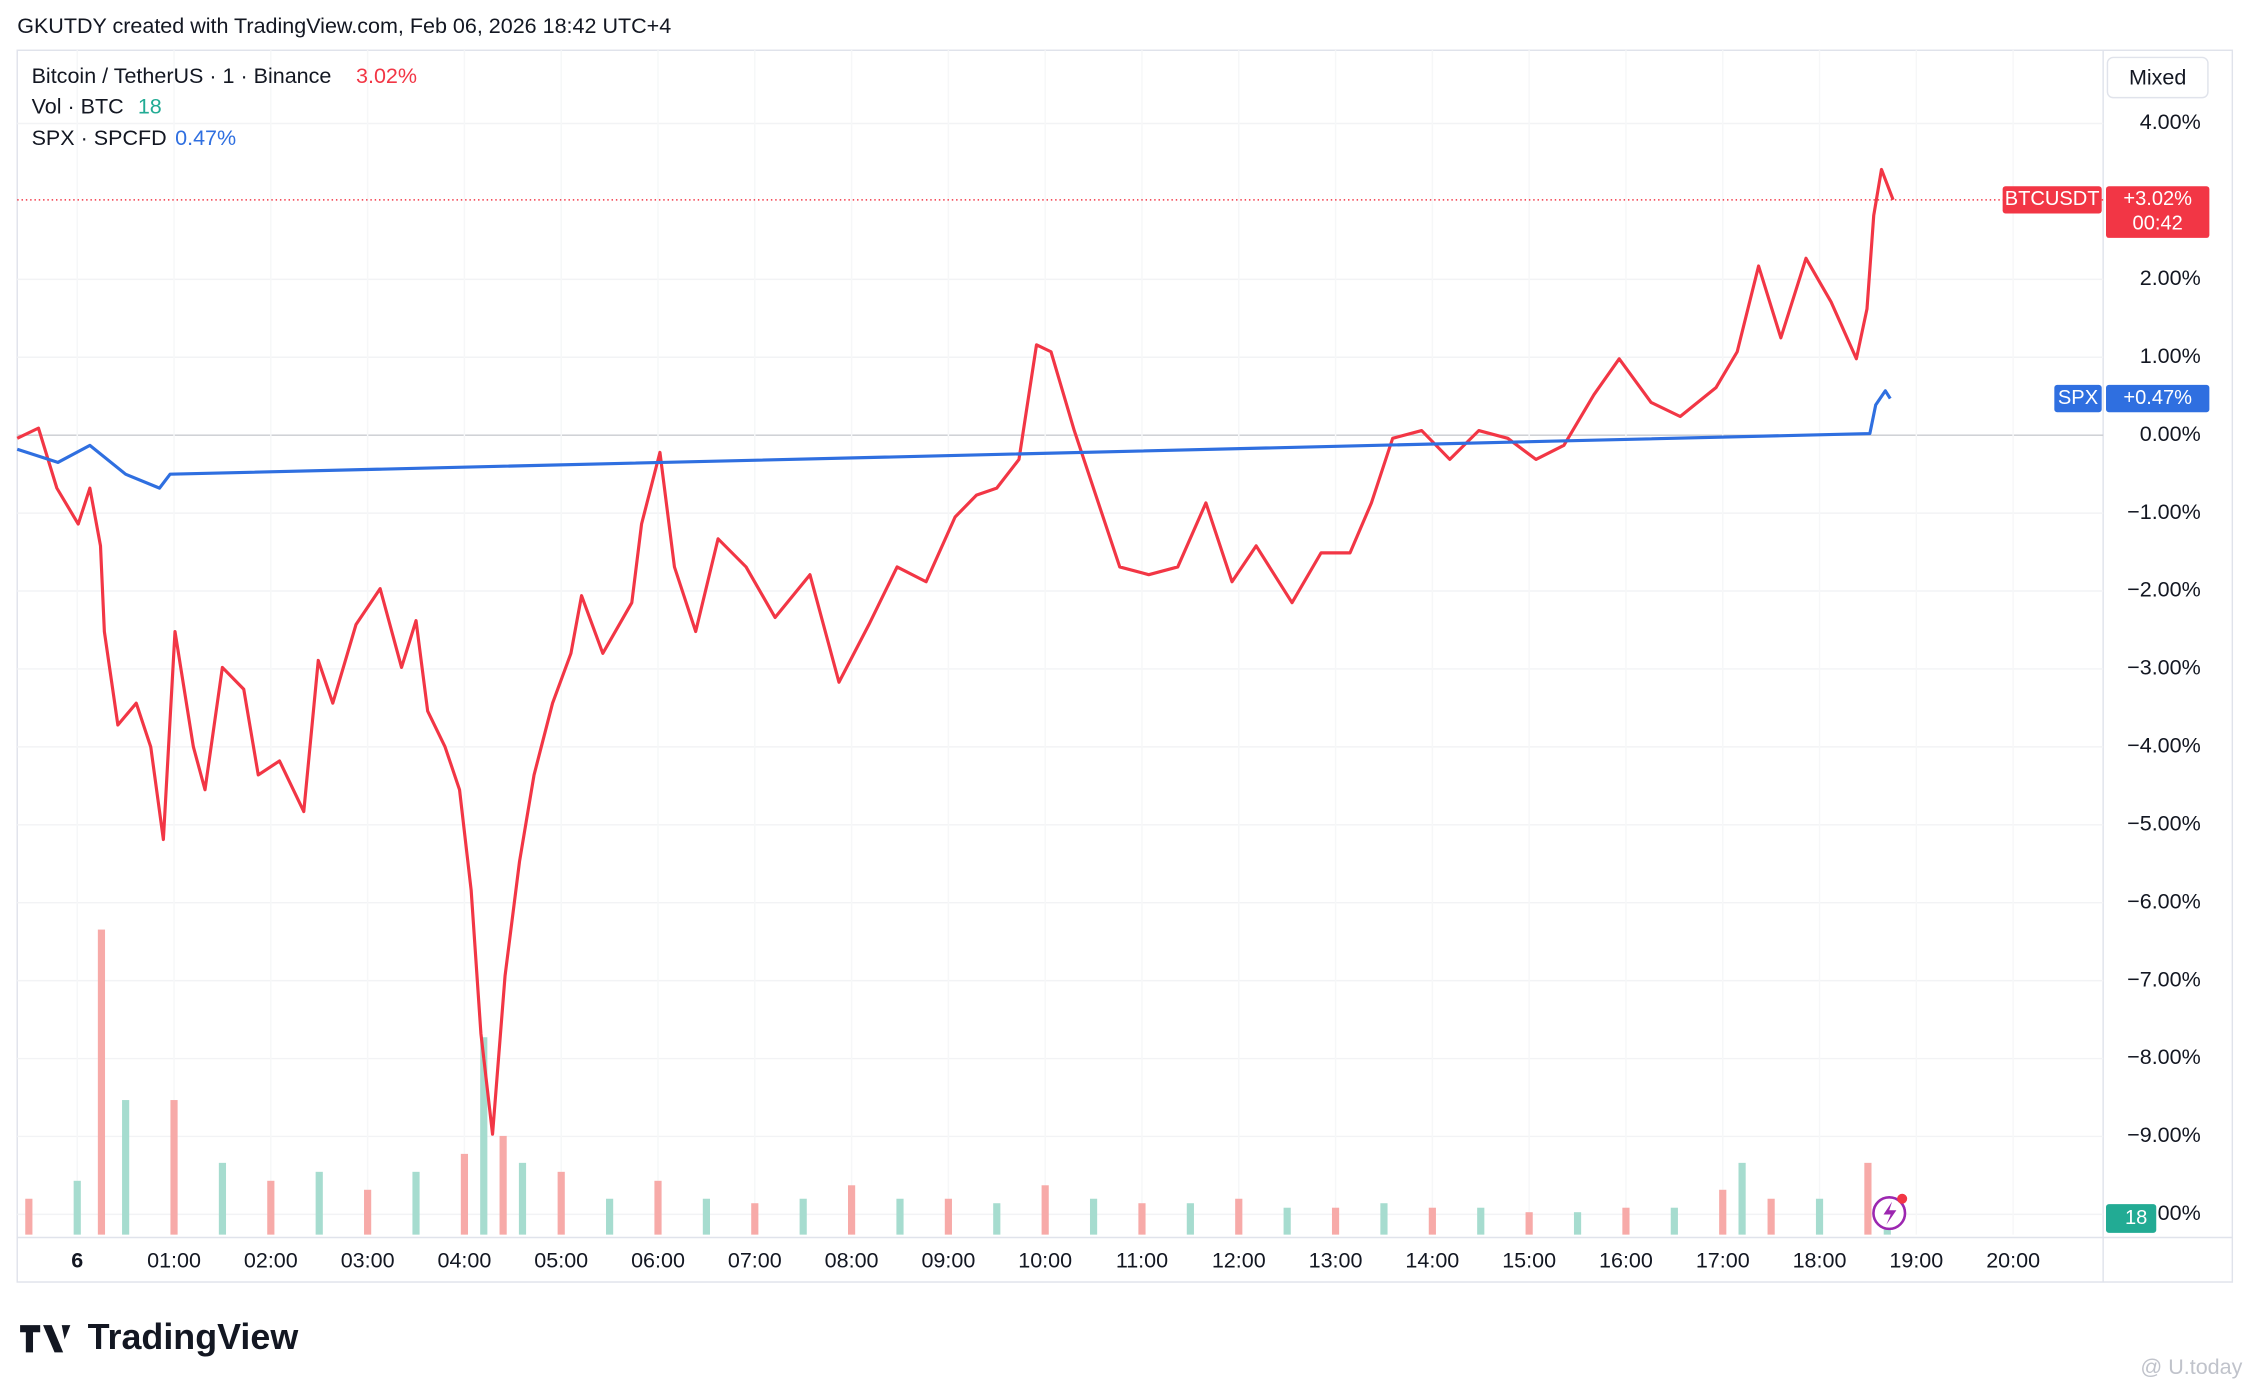 This screenshot has width=2251, height=1392. Describe the element at coordinates (2136, 1218) in the screenshot. I see `volume-badge: 18` at that location.